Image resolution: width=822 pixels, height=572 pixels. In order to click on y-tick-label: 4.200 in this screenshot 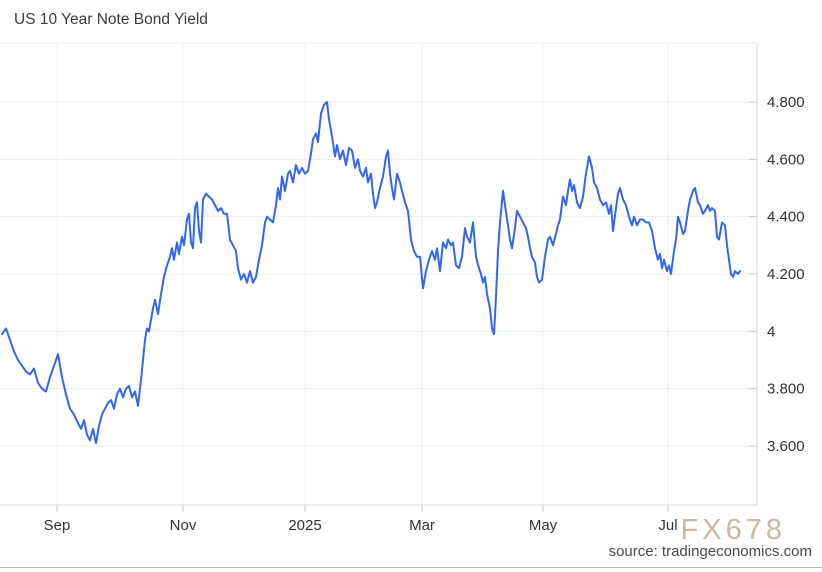, I will do `click(786, 274)`.